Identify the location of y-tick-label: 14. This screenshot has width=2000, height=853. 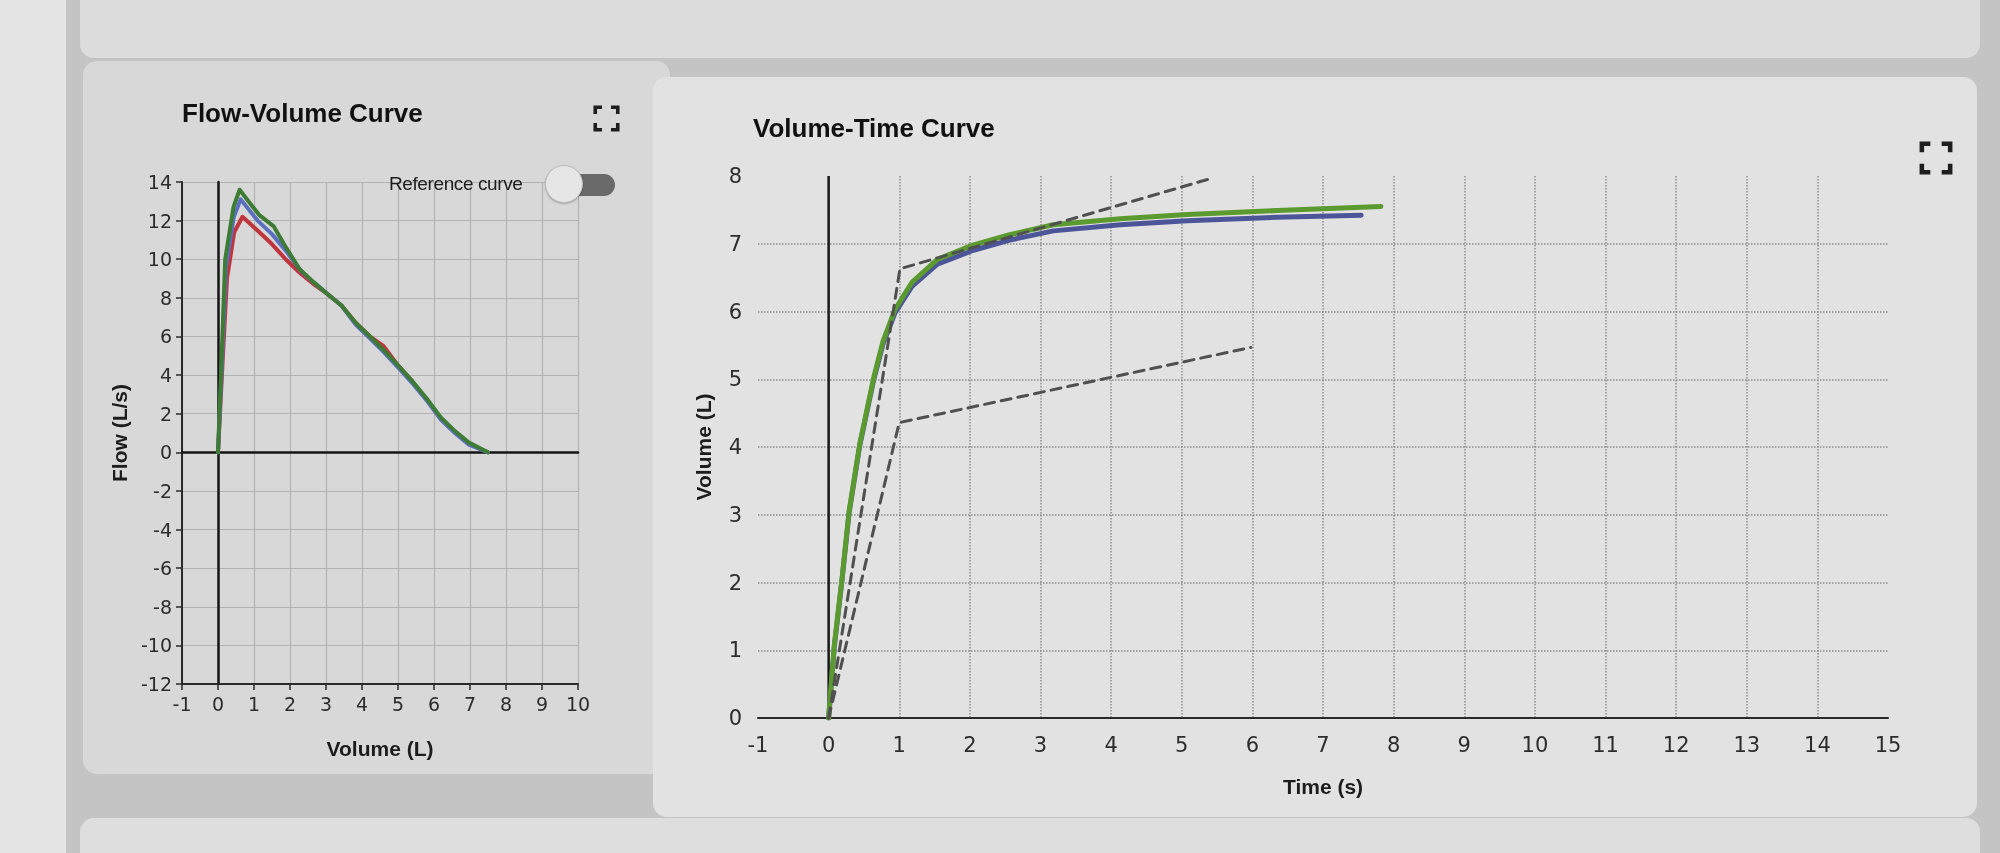
(159, 182).